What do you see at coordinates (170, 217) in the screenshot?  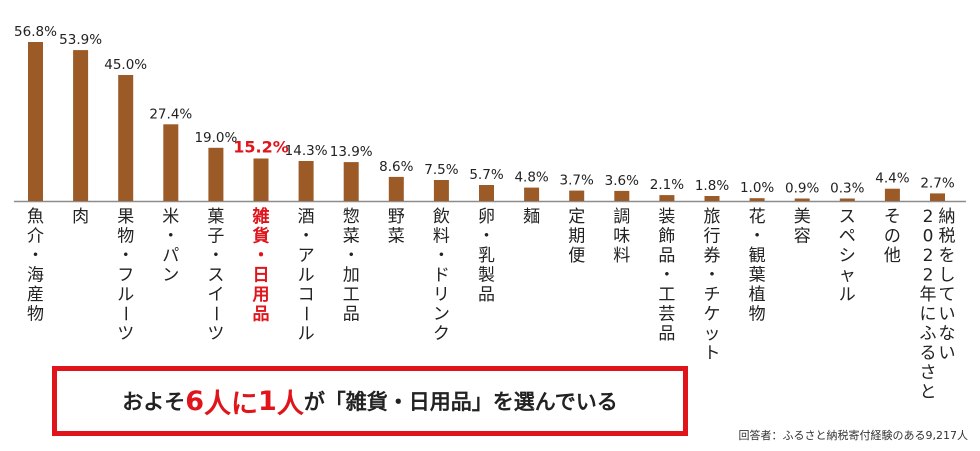 I see `category-label-3-char: 米` at bounding box center [170, 217].